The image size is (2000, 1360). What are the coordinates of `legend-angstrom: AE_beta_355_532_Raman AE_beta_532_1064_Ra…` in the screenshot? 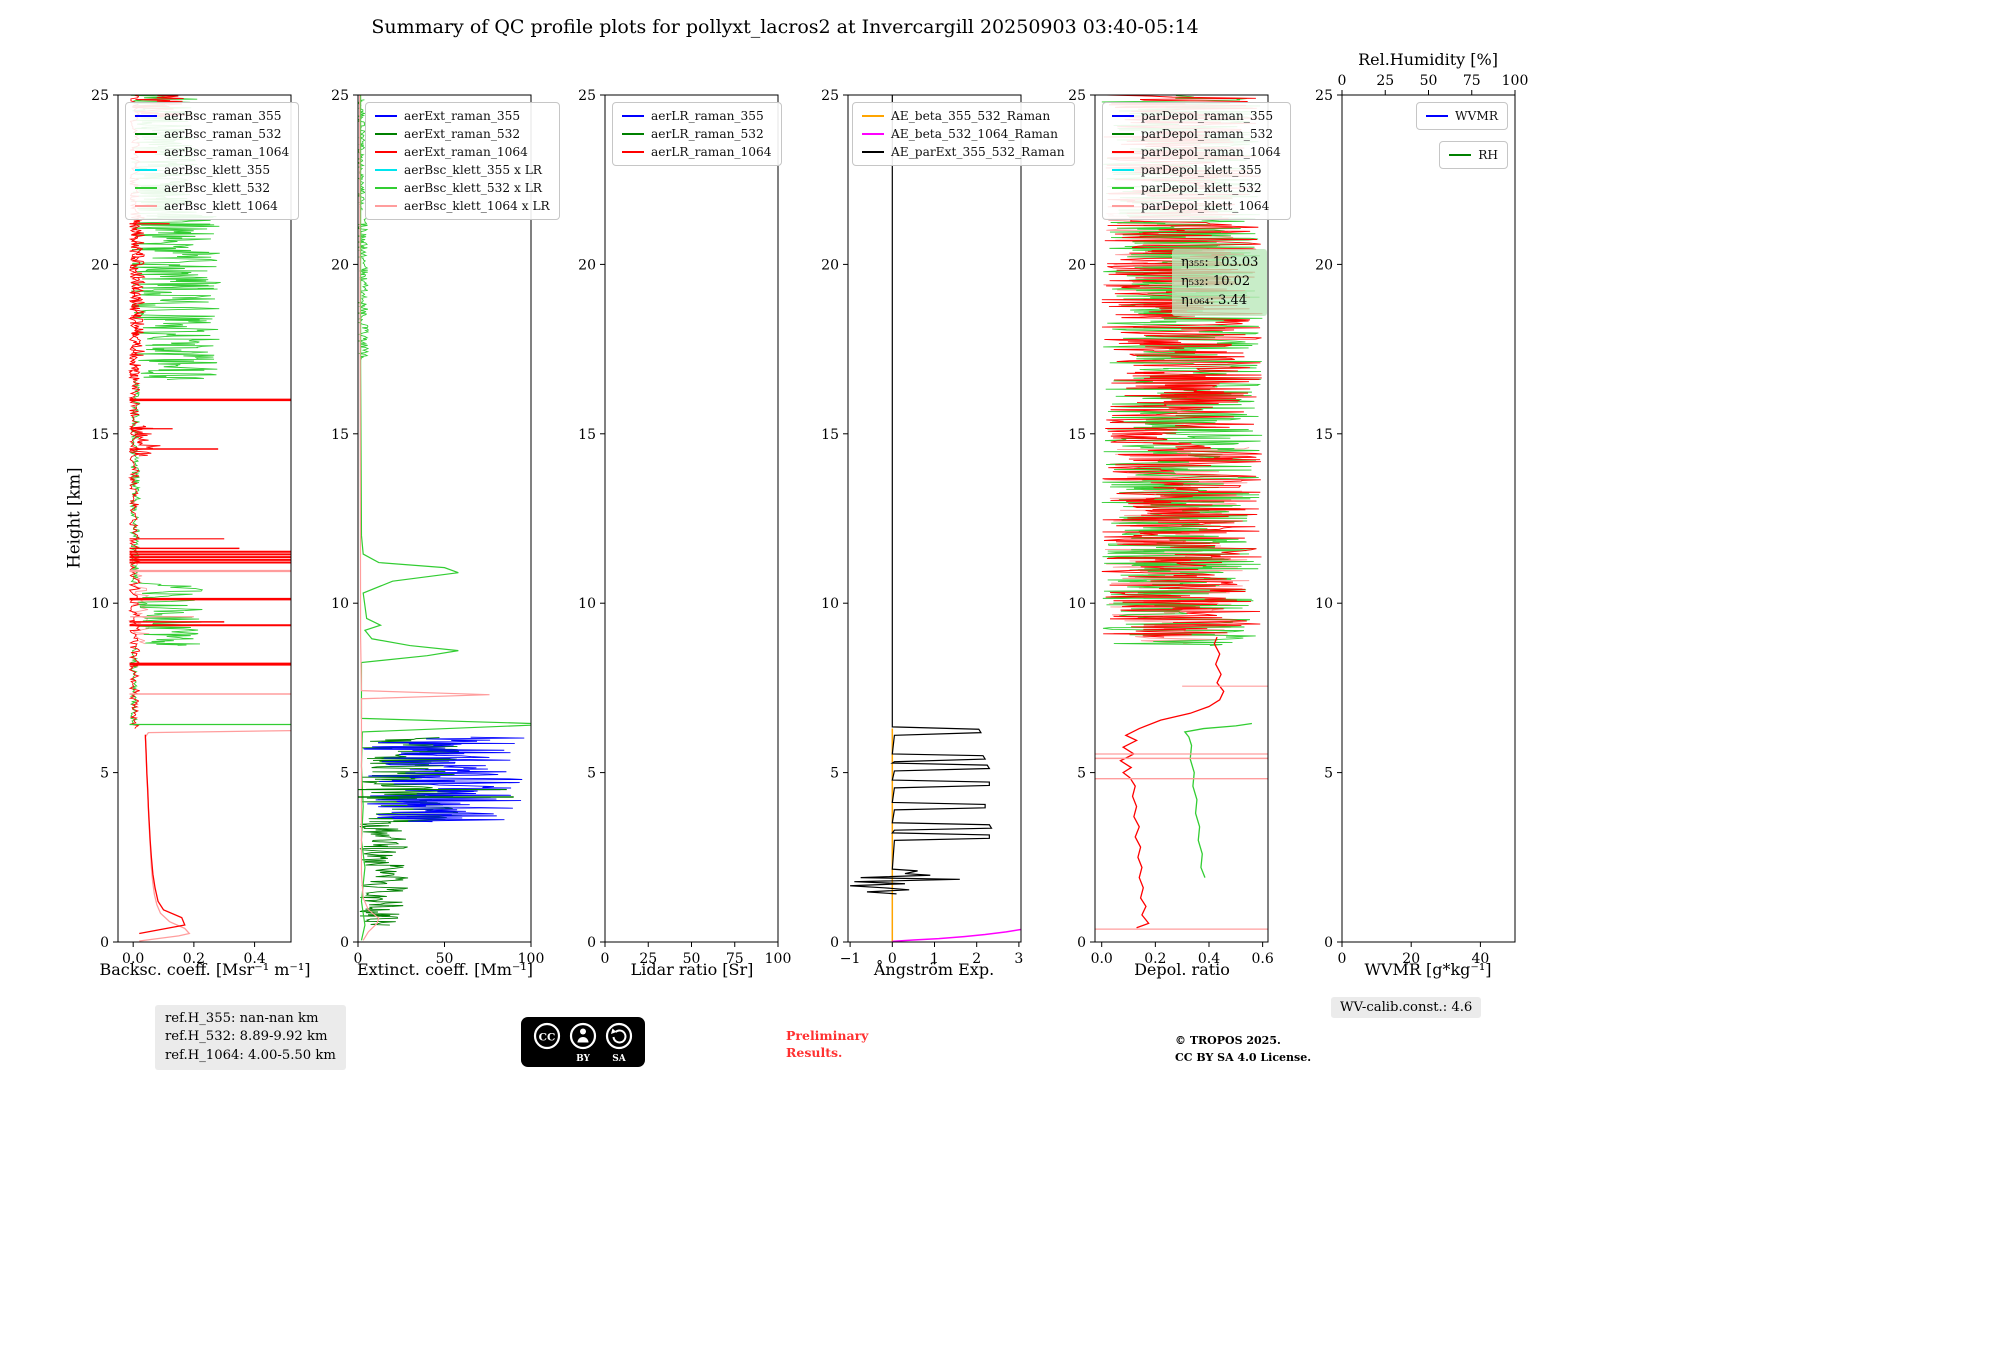 It's located at (963, 134).